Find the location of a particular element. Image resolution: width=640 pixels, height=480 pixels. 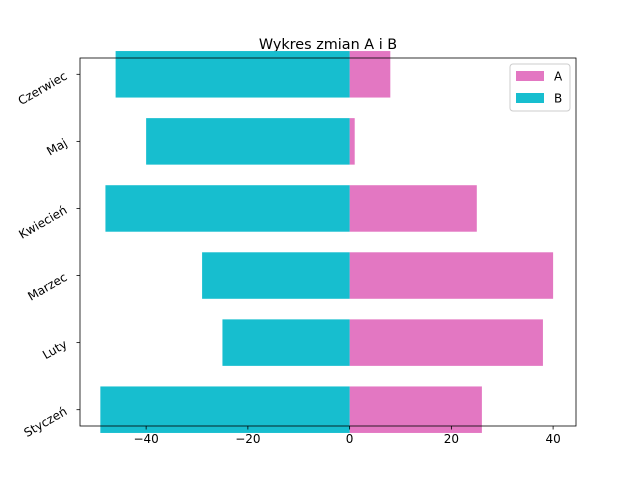

x-tick-label: 0 is located at coordinates (350, 439).